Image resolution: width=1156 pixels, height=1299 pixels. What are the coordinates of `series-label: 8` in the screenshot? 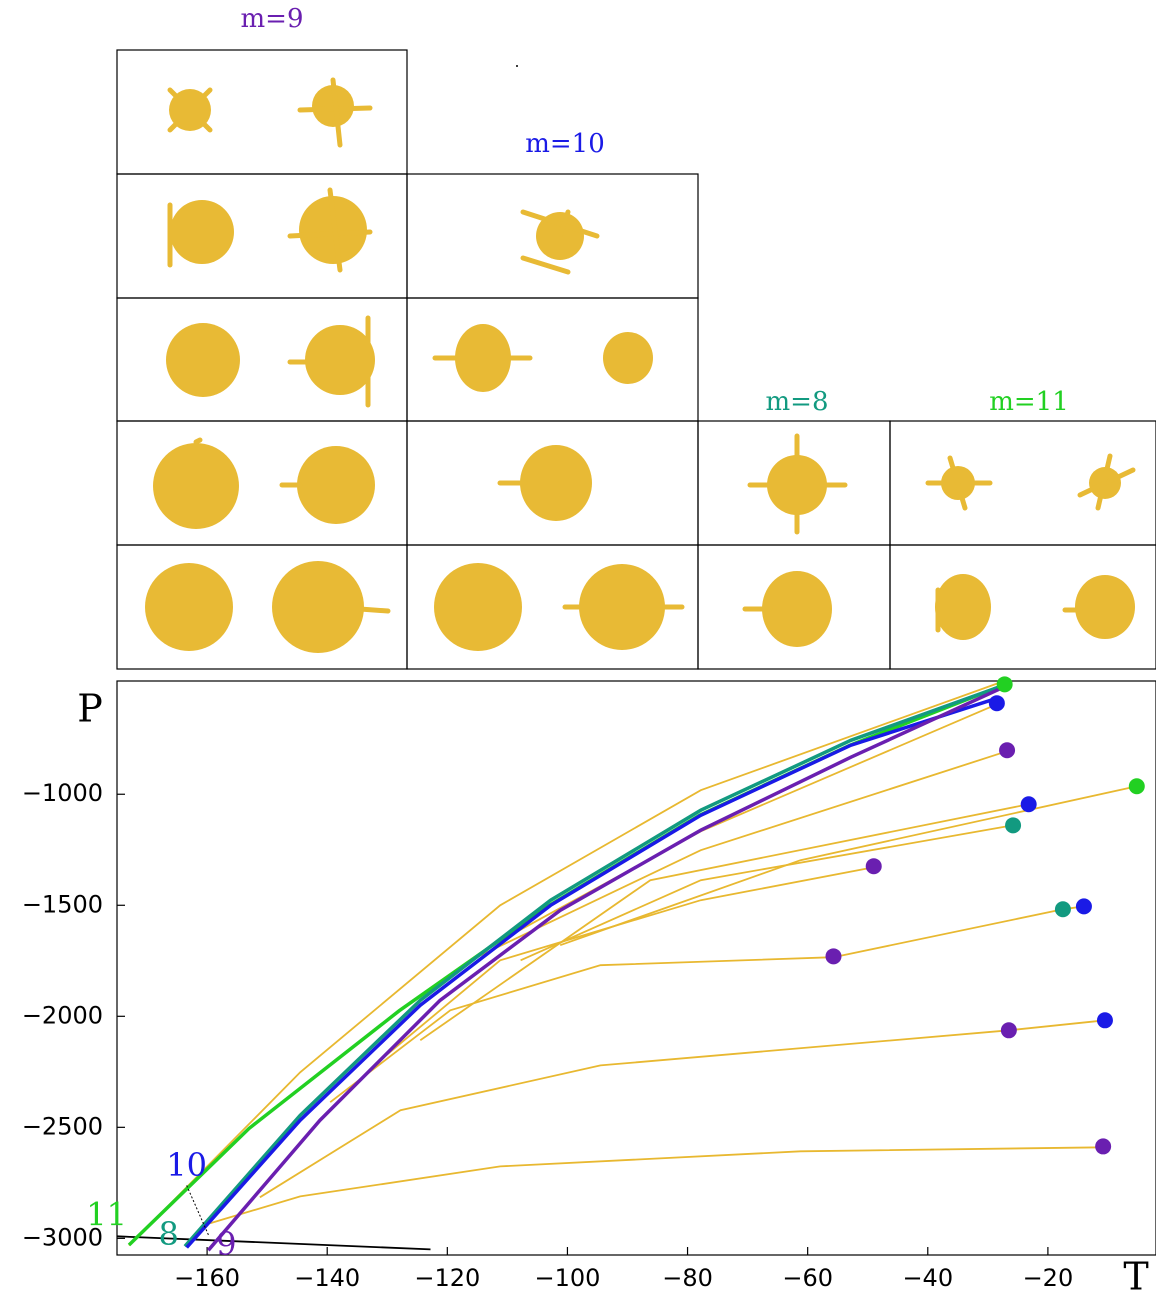 It's located at (169, 1234).